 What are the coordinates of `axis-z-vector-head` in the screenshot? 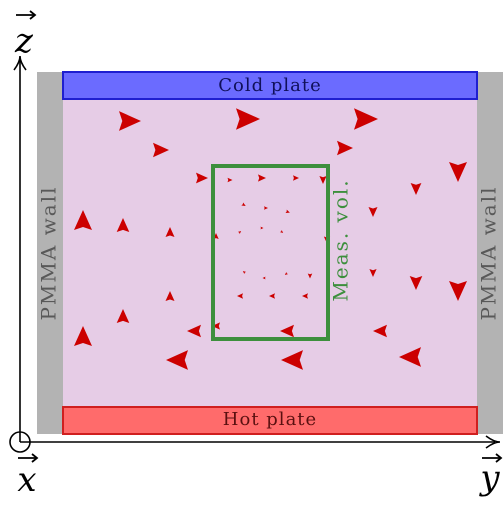 It's located at (33, 15).